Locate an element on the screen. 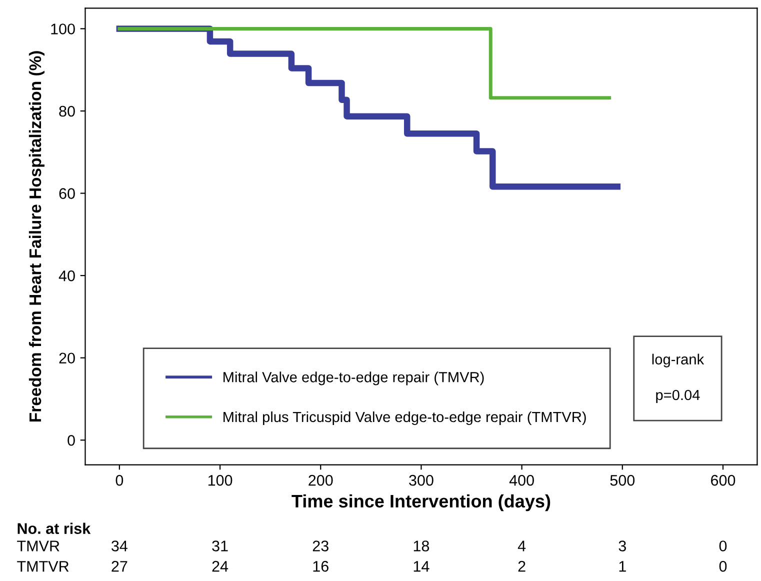 The width and height of the screenshot is (761, 581). text: 18 is located at coordinates (422, 546).